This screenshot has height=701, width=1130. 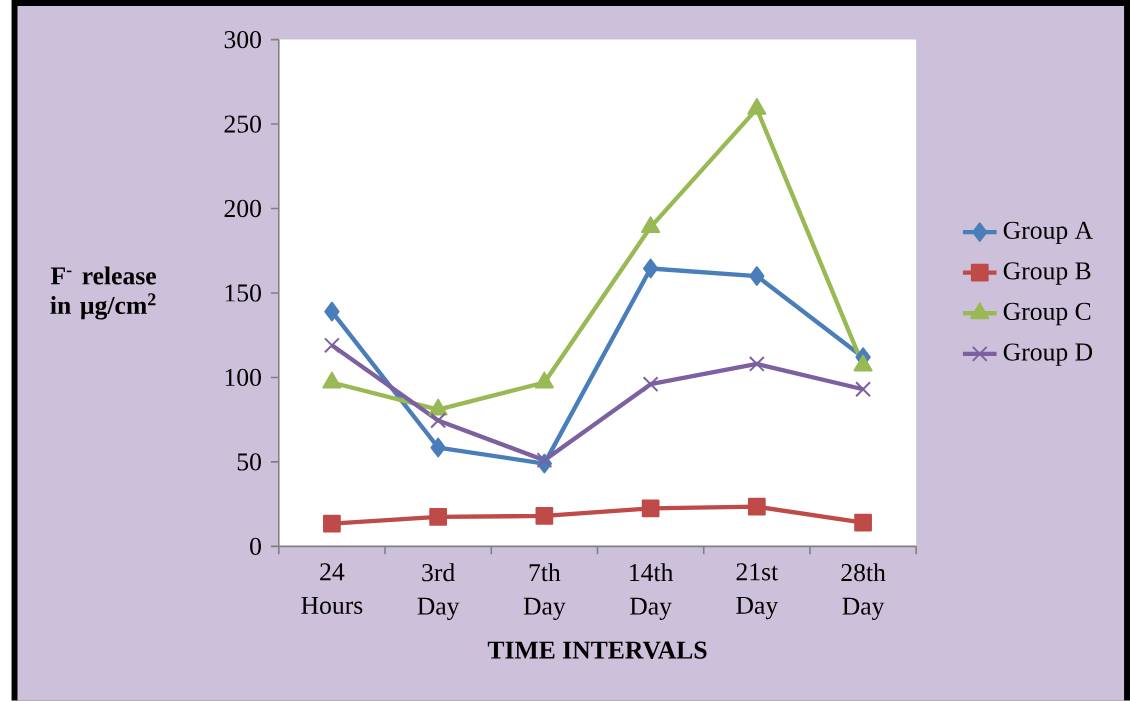 What do you see at coordinates (597, 650) in the screenshot?
I see `x-axis-title: TIME INTERVALS` at bounding box center [597, 650].